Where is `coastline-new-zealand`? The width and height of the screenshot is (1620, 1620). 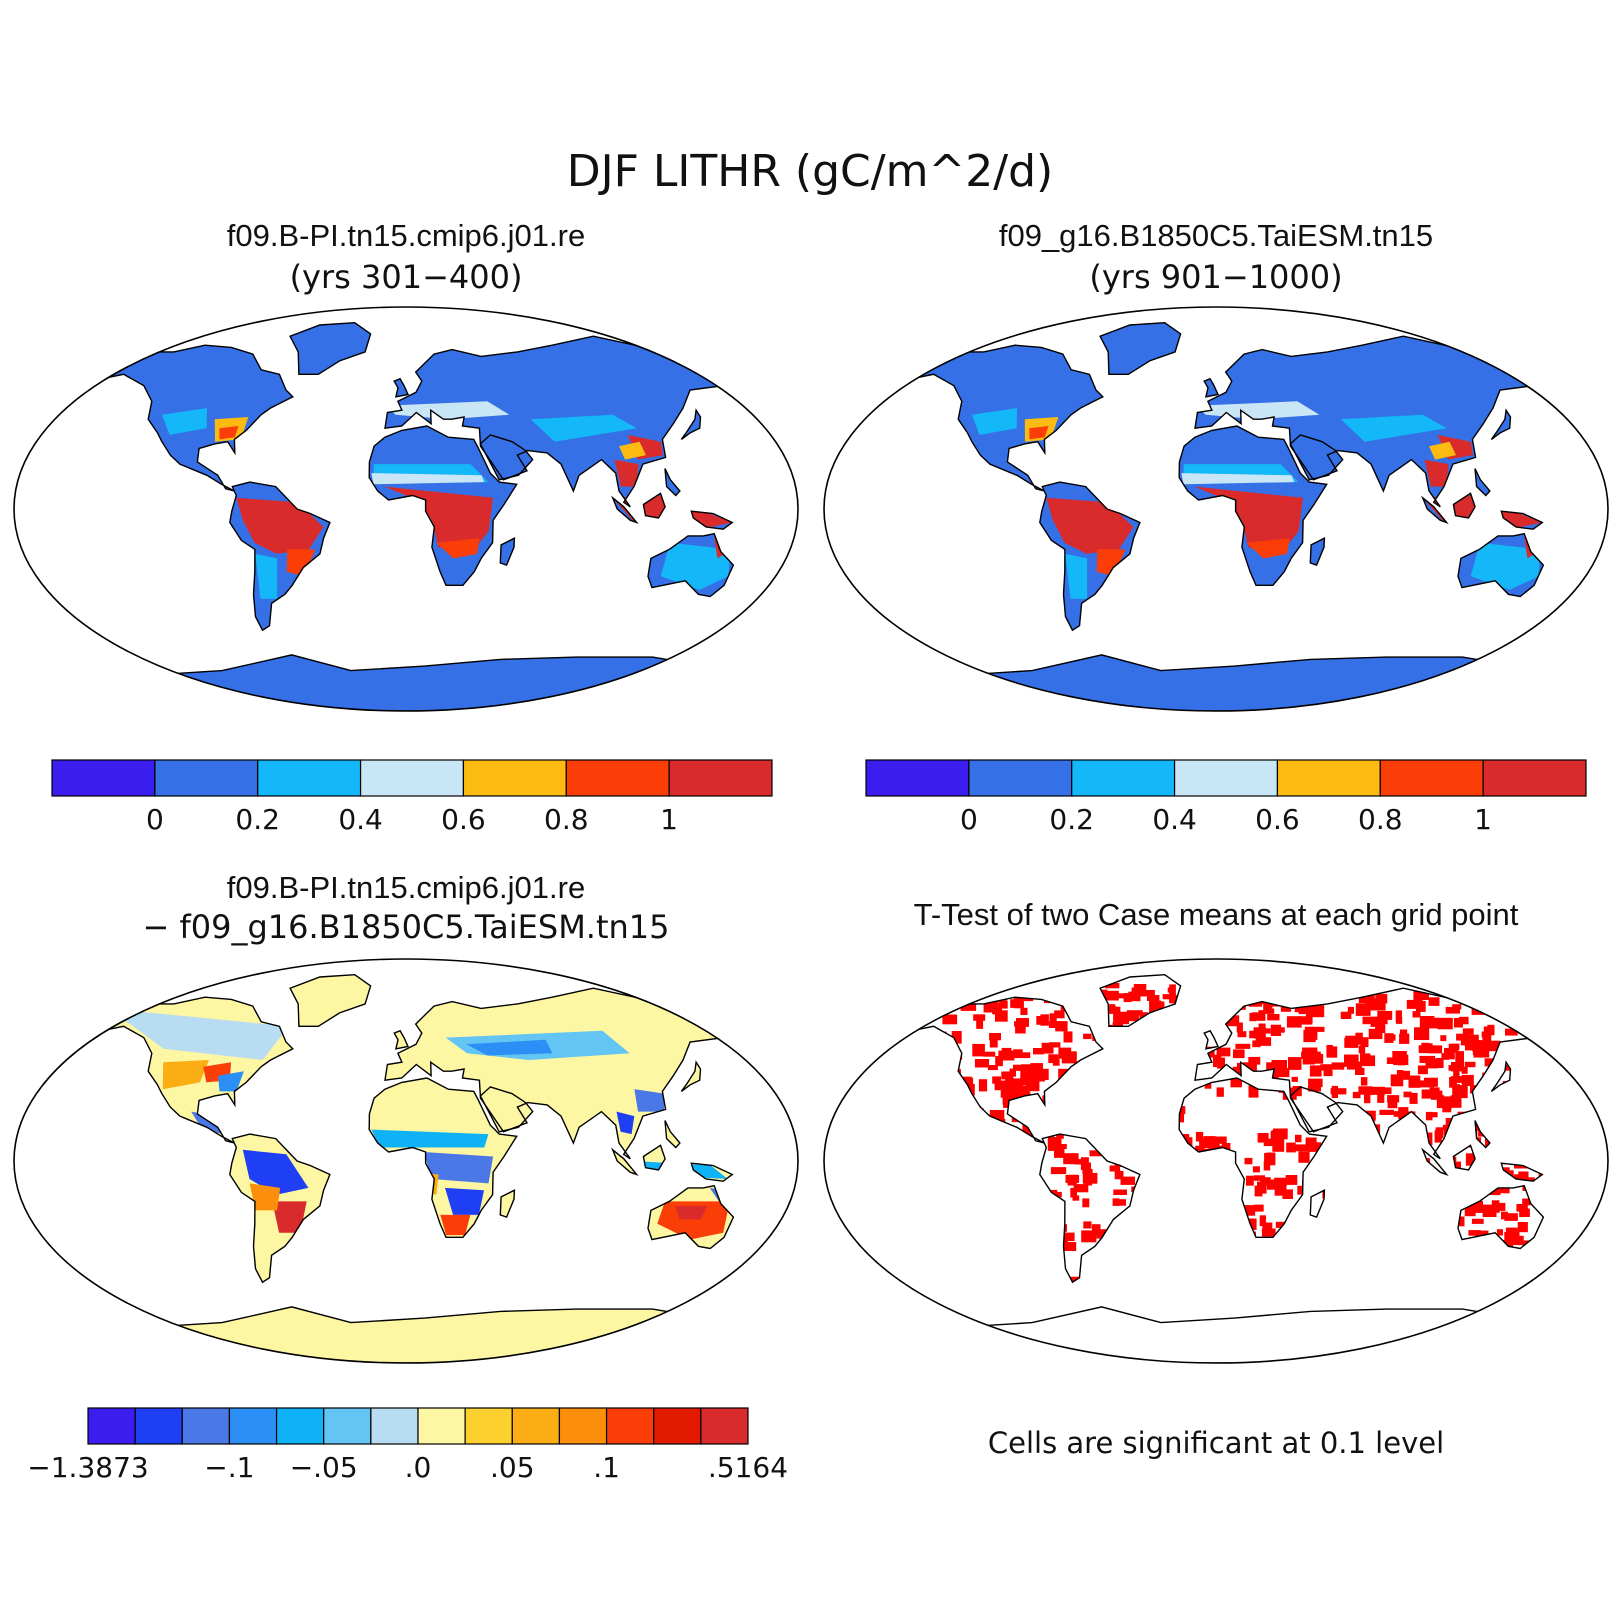 coastline-new-zealand is located at coordinates (1572, 599).